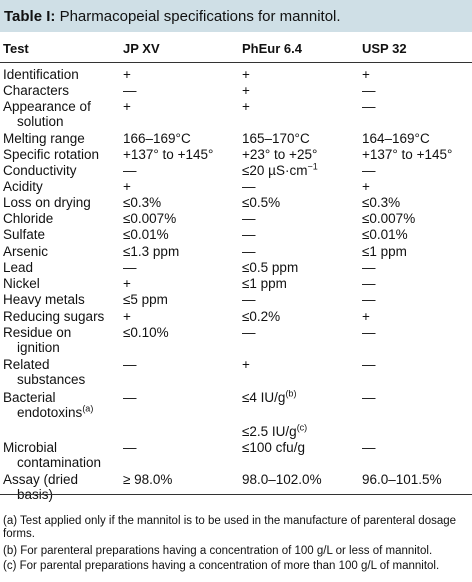 This screenshot has height=582, width=472. Describe the element at coordinates (63, 267) in the screenshot. I see `row-test-label: Lead` at that location.